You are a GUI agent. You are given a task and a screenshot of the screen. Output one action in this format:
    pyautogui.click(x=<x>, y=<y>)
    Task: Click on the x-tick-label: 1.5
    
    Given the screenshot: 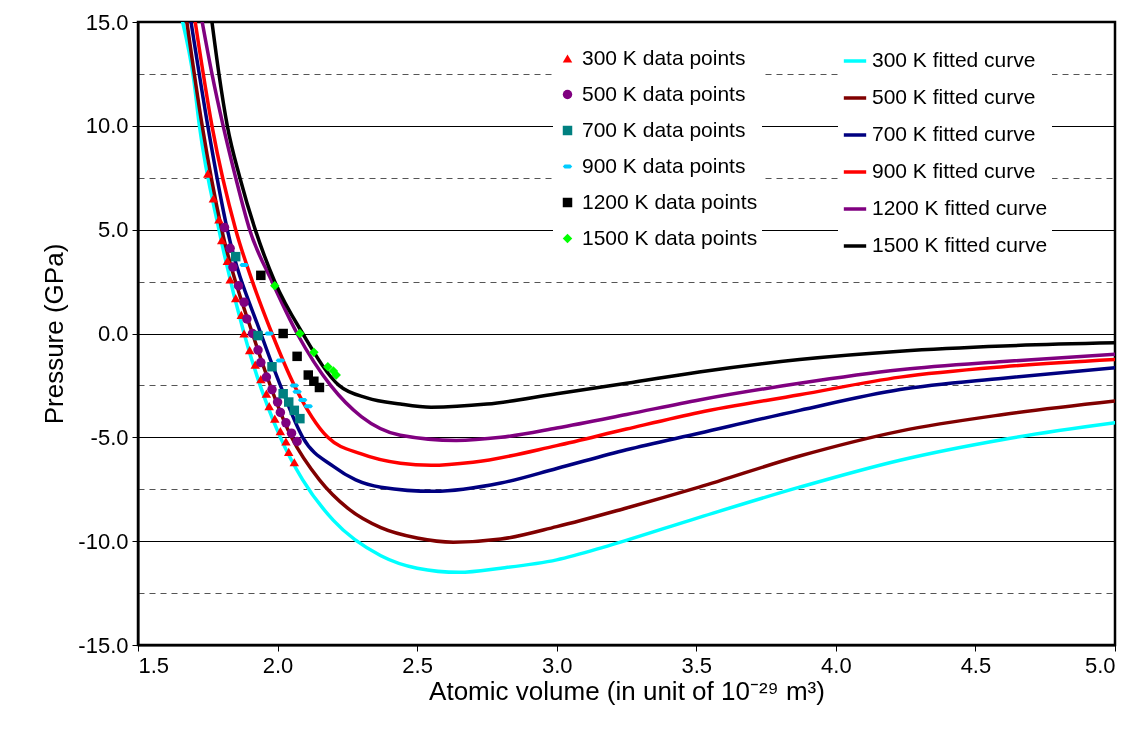 What is the action you would take?
    pyautogui.click(x=154, y=665)
    